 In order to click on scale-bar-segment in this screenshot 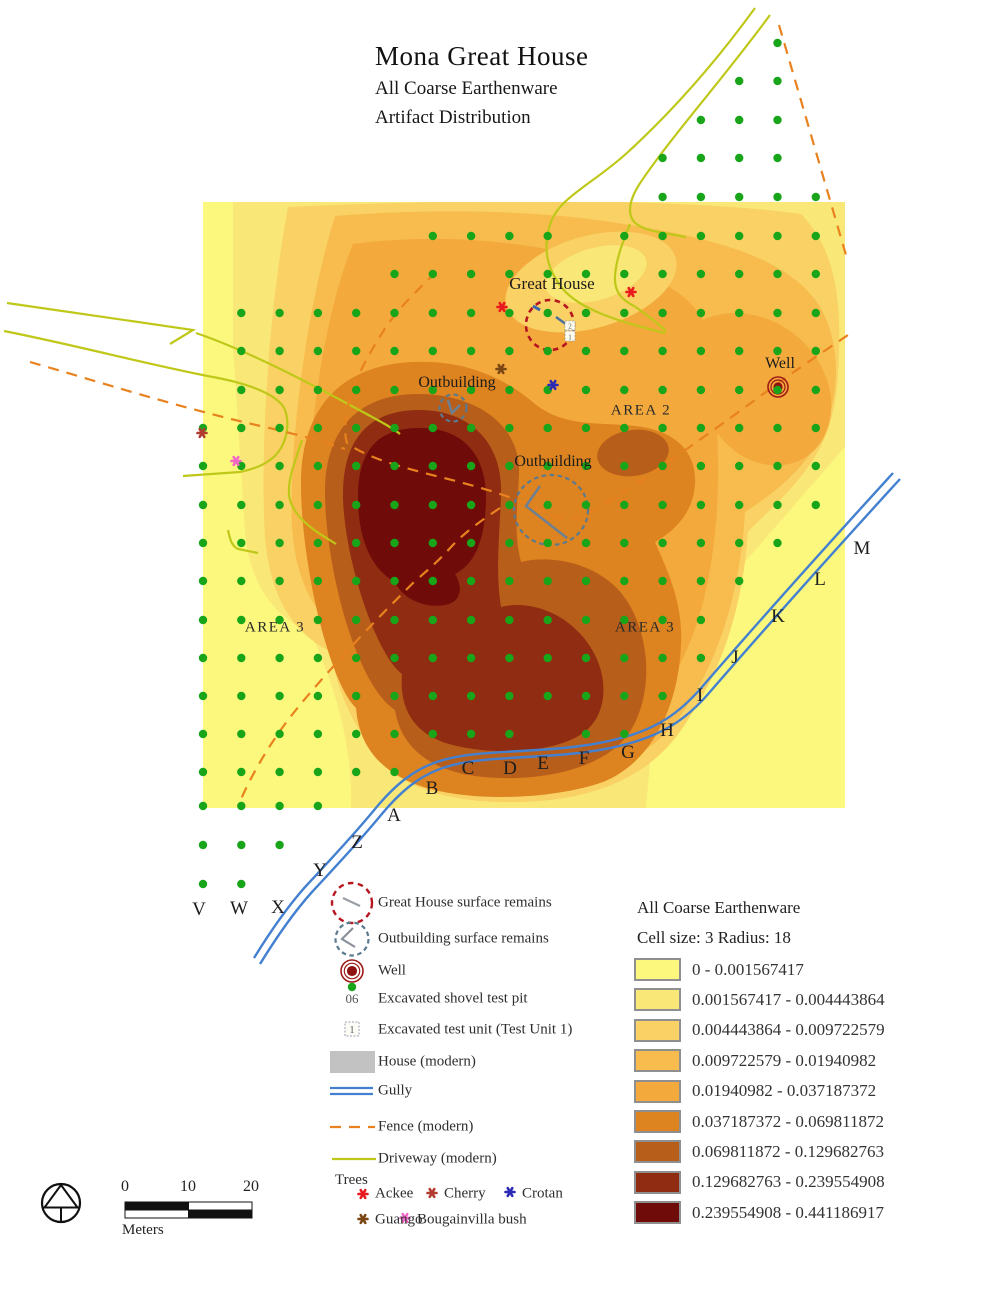, I will do `click(156, 1206)`.